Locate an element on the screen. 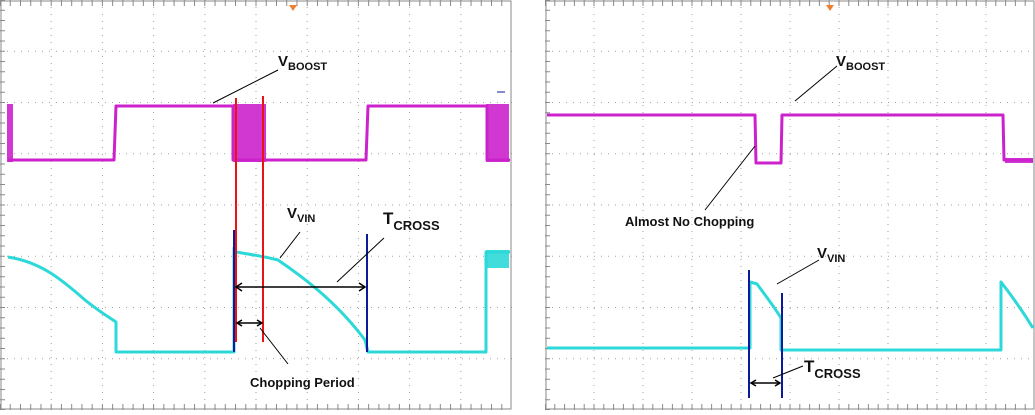 This screenshot has height=415, width=1035. vboost-waveform is located at coordinates (790, 139).